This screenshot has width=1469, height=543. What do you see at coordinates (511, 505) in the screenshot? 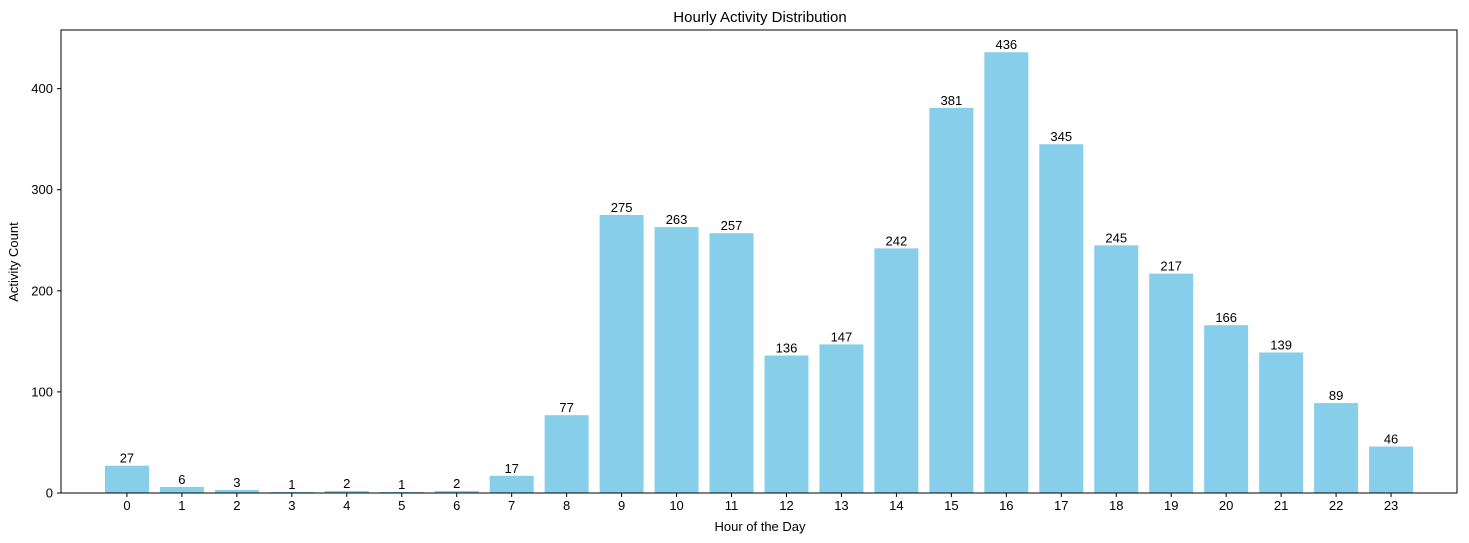
I see `x-tick-label: 7` at bounding box center [511, 505].